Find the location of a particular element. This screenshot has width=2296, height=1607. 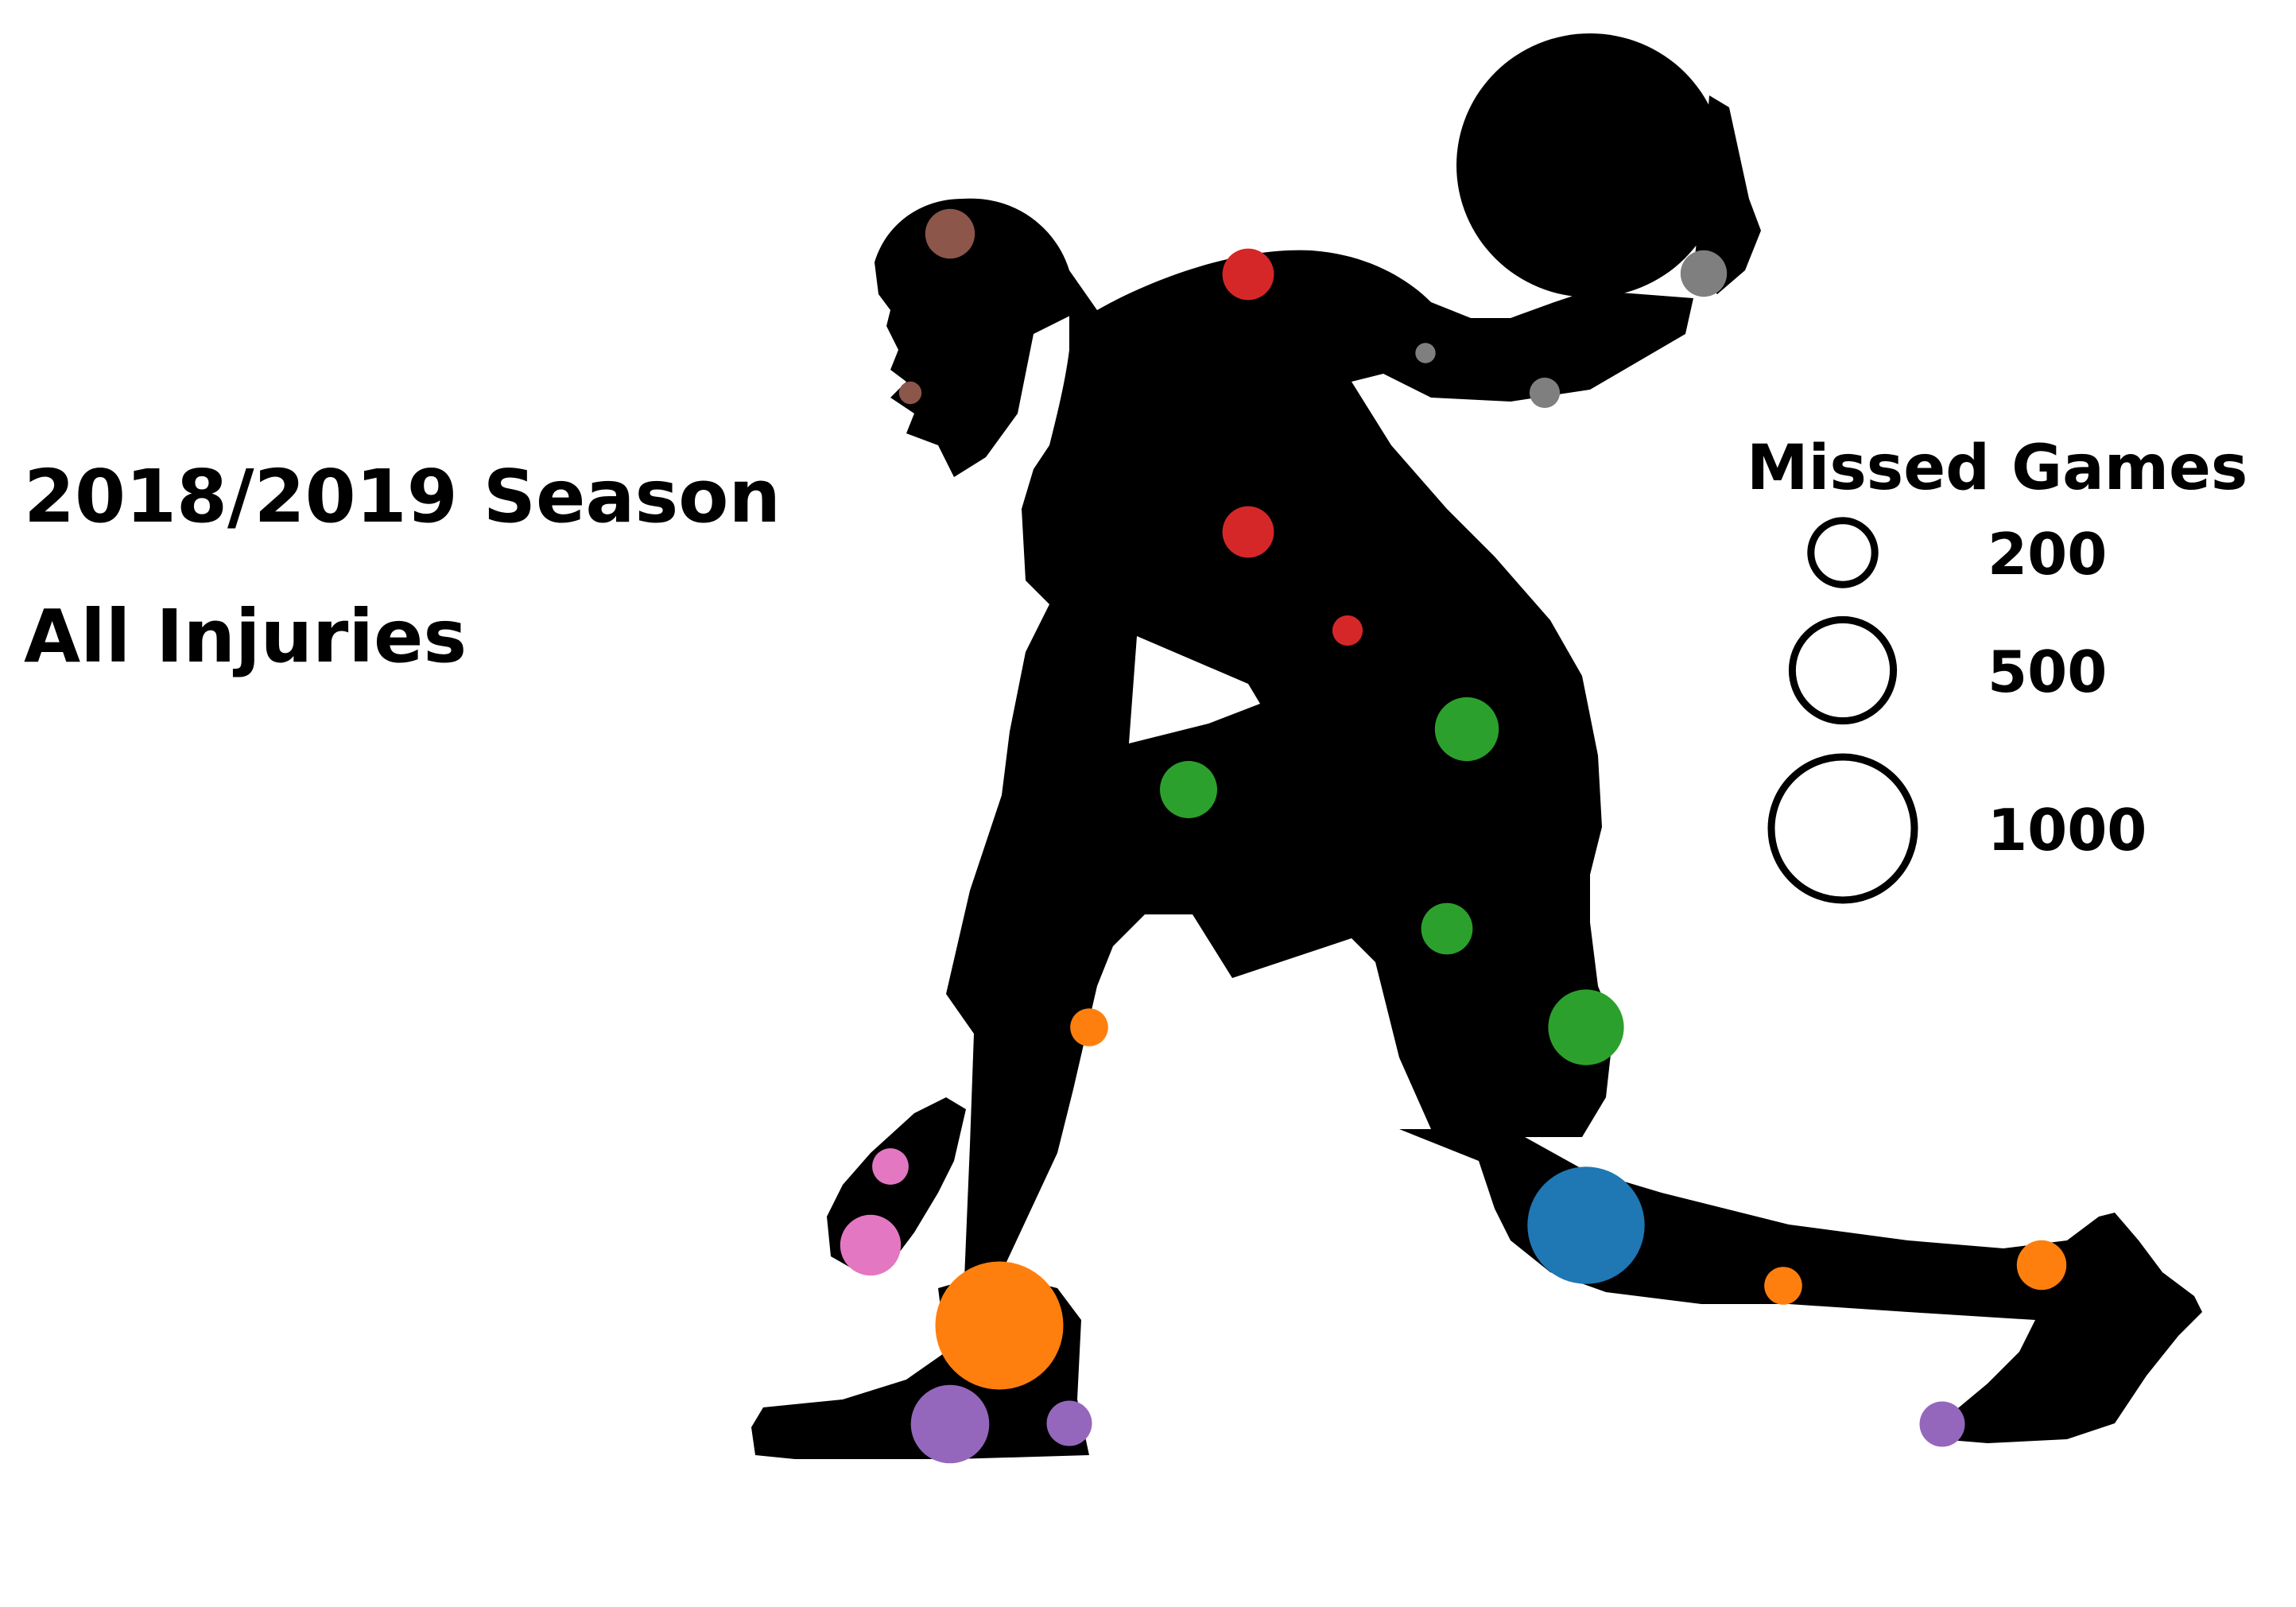

silhouette-gap is located at coordinates (1194, 689).